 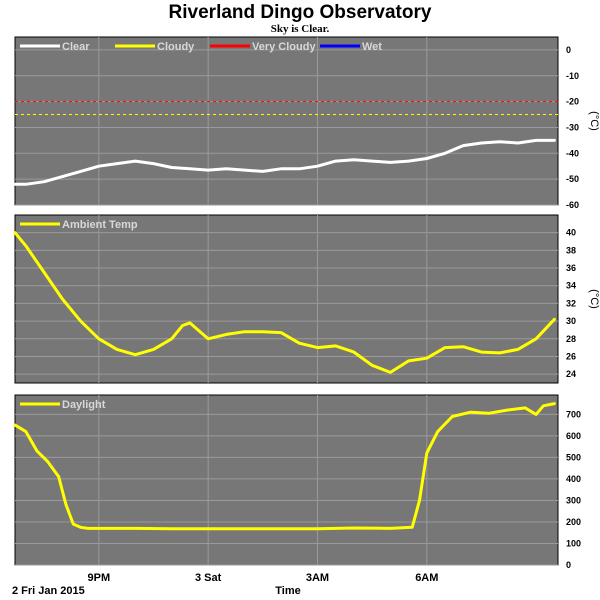 What do you see at coordinates (572, 153) in the screenshot?
I see `y-tick-label: -40` at bounding box center [572, 153].